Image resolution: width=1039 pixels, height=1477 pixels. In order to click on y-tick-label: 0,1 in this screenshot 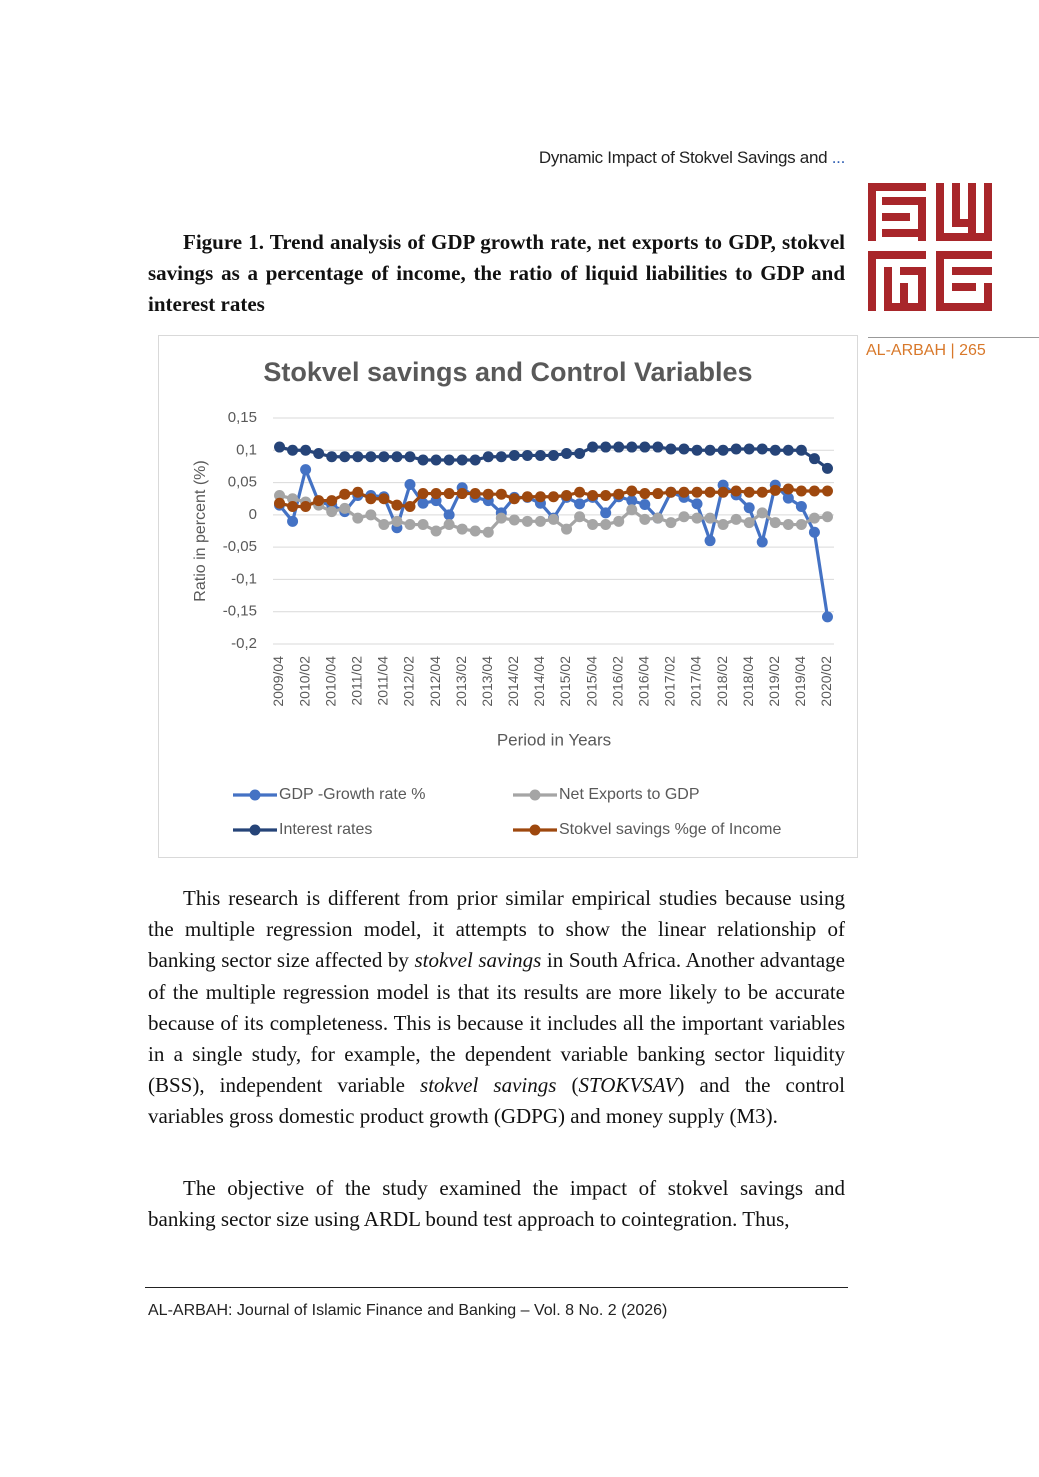, I will do `click(246, 449)`.